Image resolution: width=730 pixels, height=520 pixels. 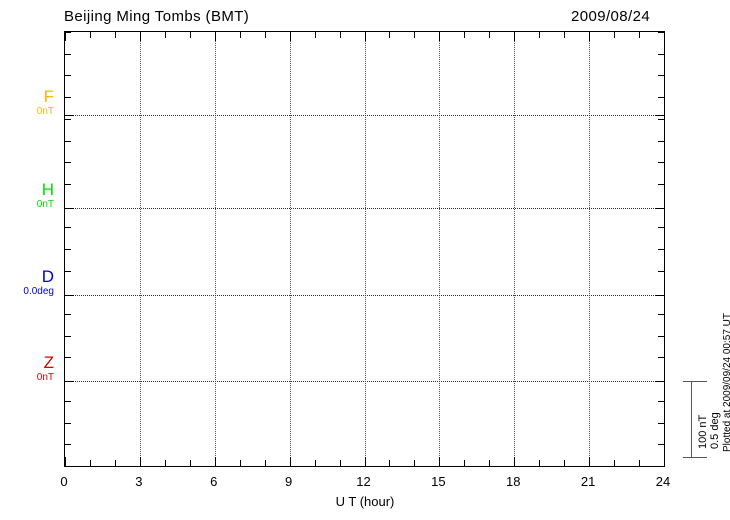 What do you see at coordinates (695, 419) in the screenshot?
I see `scale-bar` at bounding box center [695, 419].